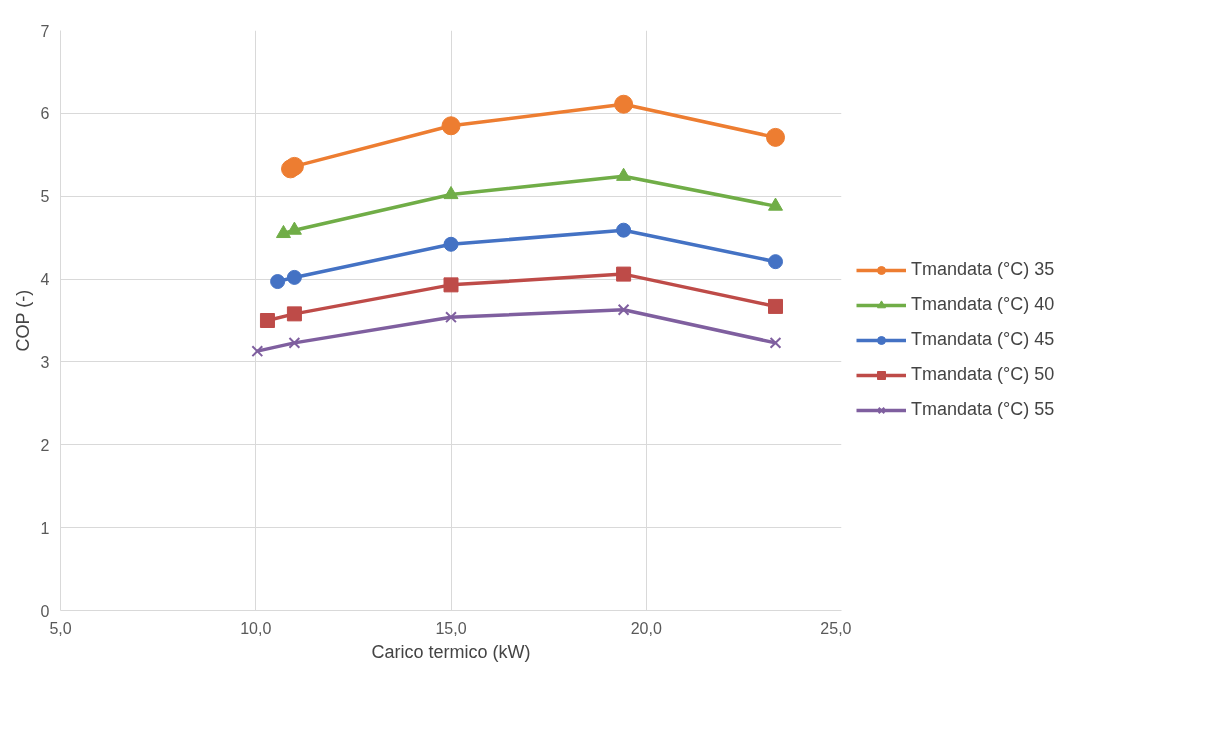  What do you see at coordinates (45, 280) in the screenshot?
I see `y-tick-label: 4` at bounding box center [45, 280].